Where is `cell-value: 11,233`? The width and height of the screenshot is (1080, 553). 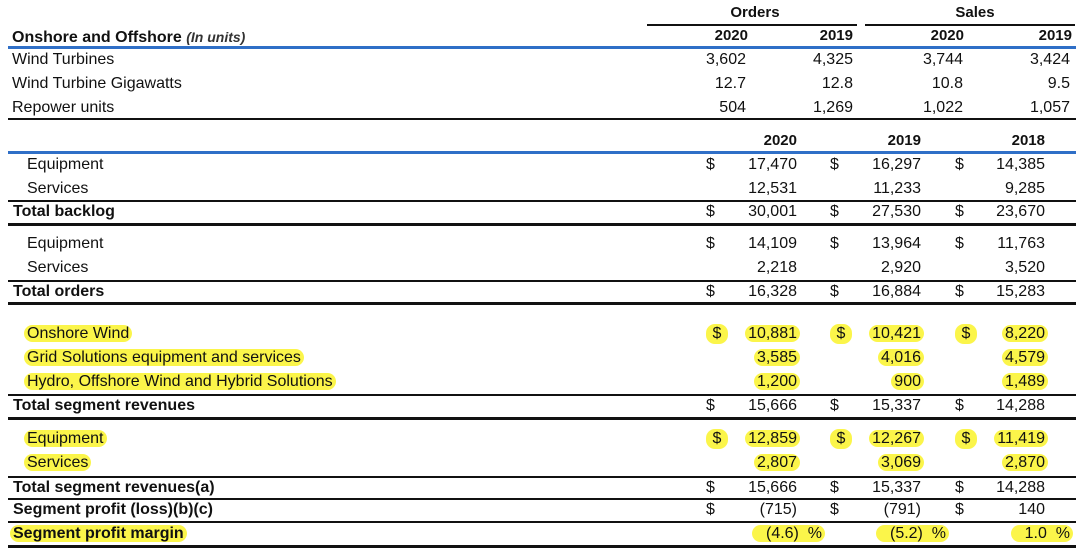
cell-value: 11,233 is located at coordinates (897, 188).